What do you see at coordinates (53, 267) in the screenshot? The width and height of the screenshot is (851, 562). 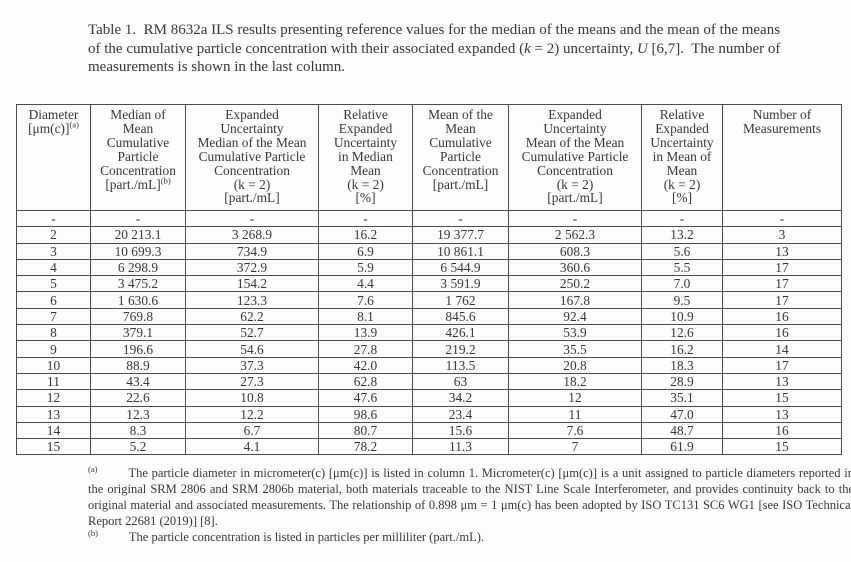 I see `table-cell: 4` at bounding box center [53, 267].